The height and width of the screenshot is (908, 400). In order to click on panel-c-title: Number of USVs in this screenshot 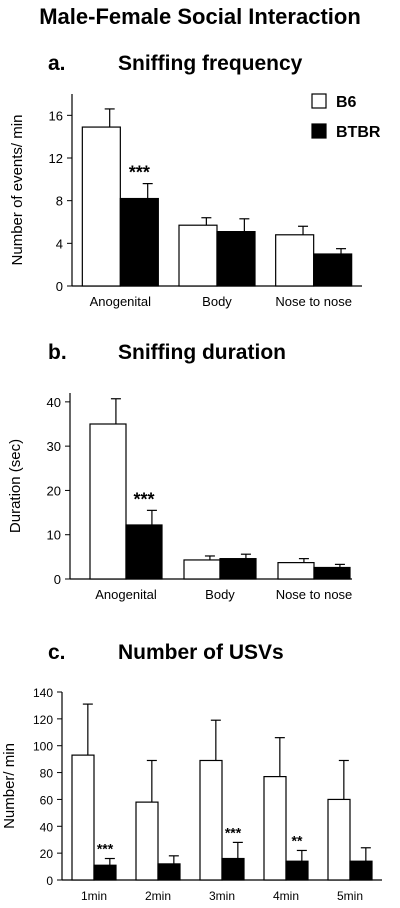, I will do `click(201, 652)`.